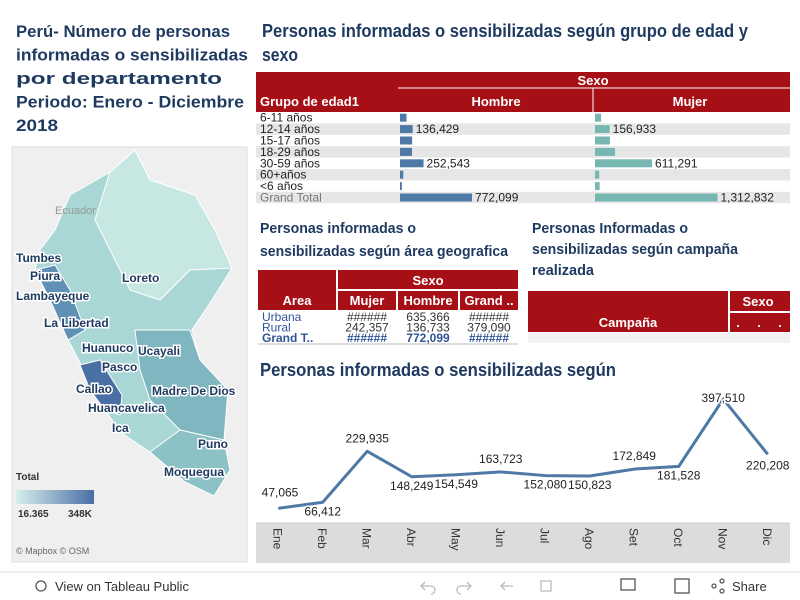 The width and height of the screenshot is (800, 600). I want to click on redo-icon, so click(464, 588).